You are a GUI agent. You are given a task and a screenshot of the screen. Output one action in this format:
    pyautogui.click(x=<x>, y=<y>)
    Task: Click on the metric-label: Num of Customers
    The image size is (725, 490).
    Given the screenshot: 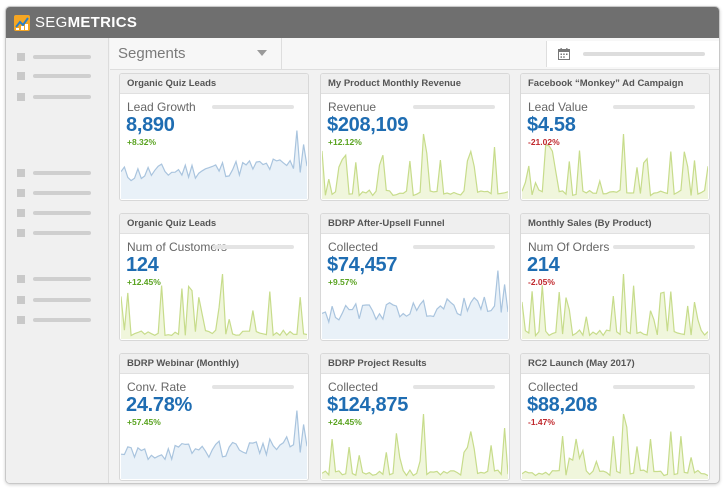 What is the action you would take?
    pyautogui.click(x=177, y=247)
    